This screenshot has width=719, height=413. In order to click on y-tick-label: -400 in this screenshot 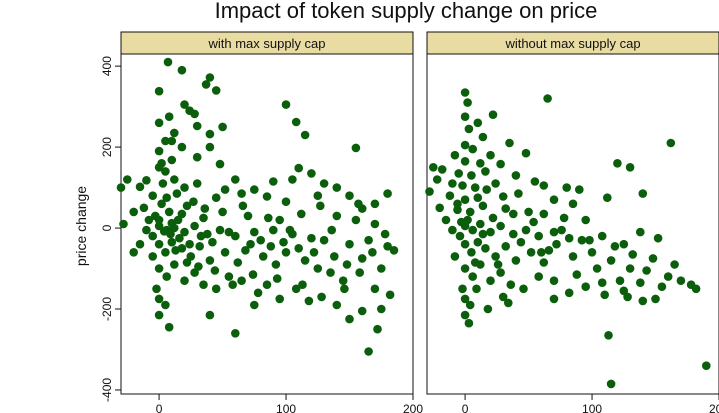, I will do `click(107, 390)`.